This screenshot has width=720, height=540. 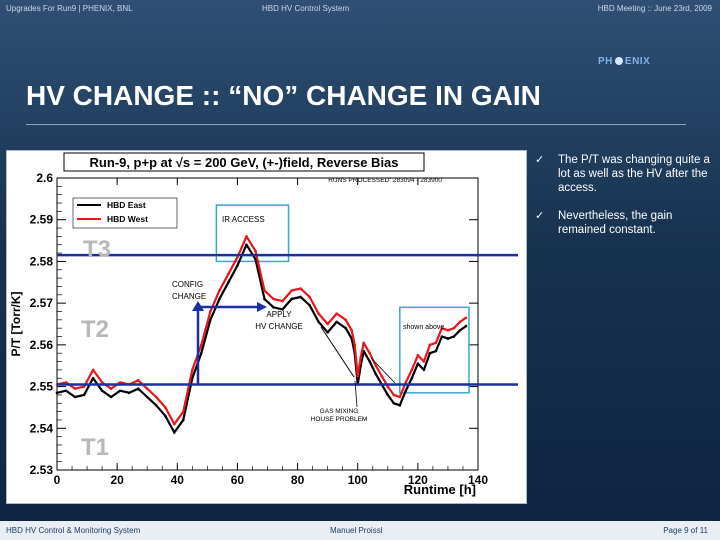 I want to click on y-tick-label: 2.54, so click(x=42, y=428).